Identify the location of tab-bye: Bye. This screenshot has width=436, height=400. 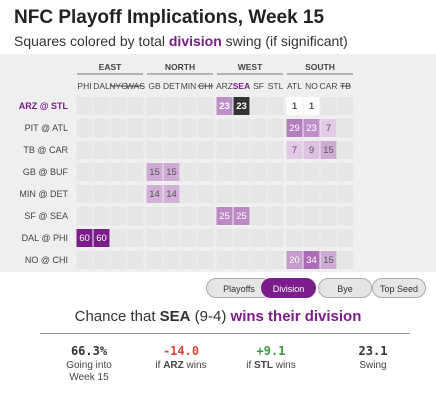
(345, 288).